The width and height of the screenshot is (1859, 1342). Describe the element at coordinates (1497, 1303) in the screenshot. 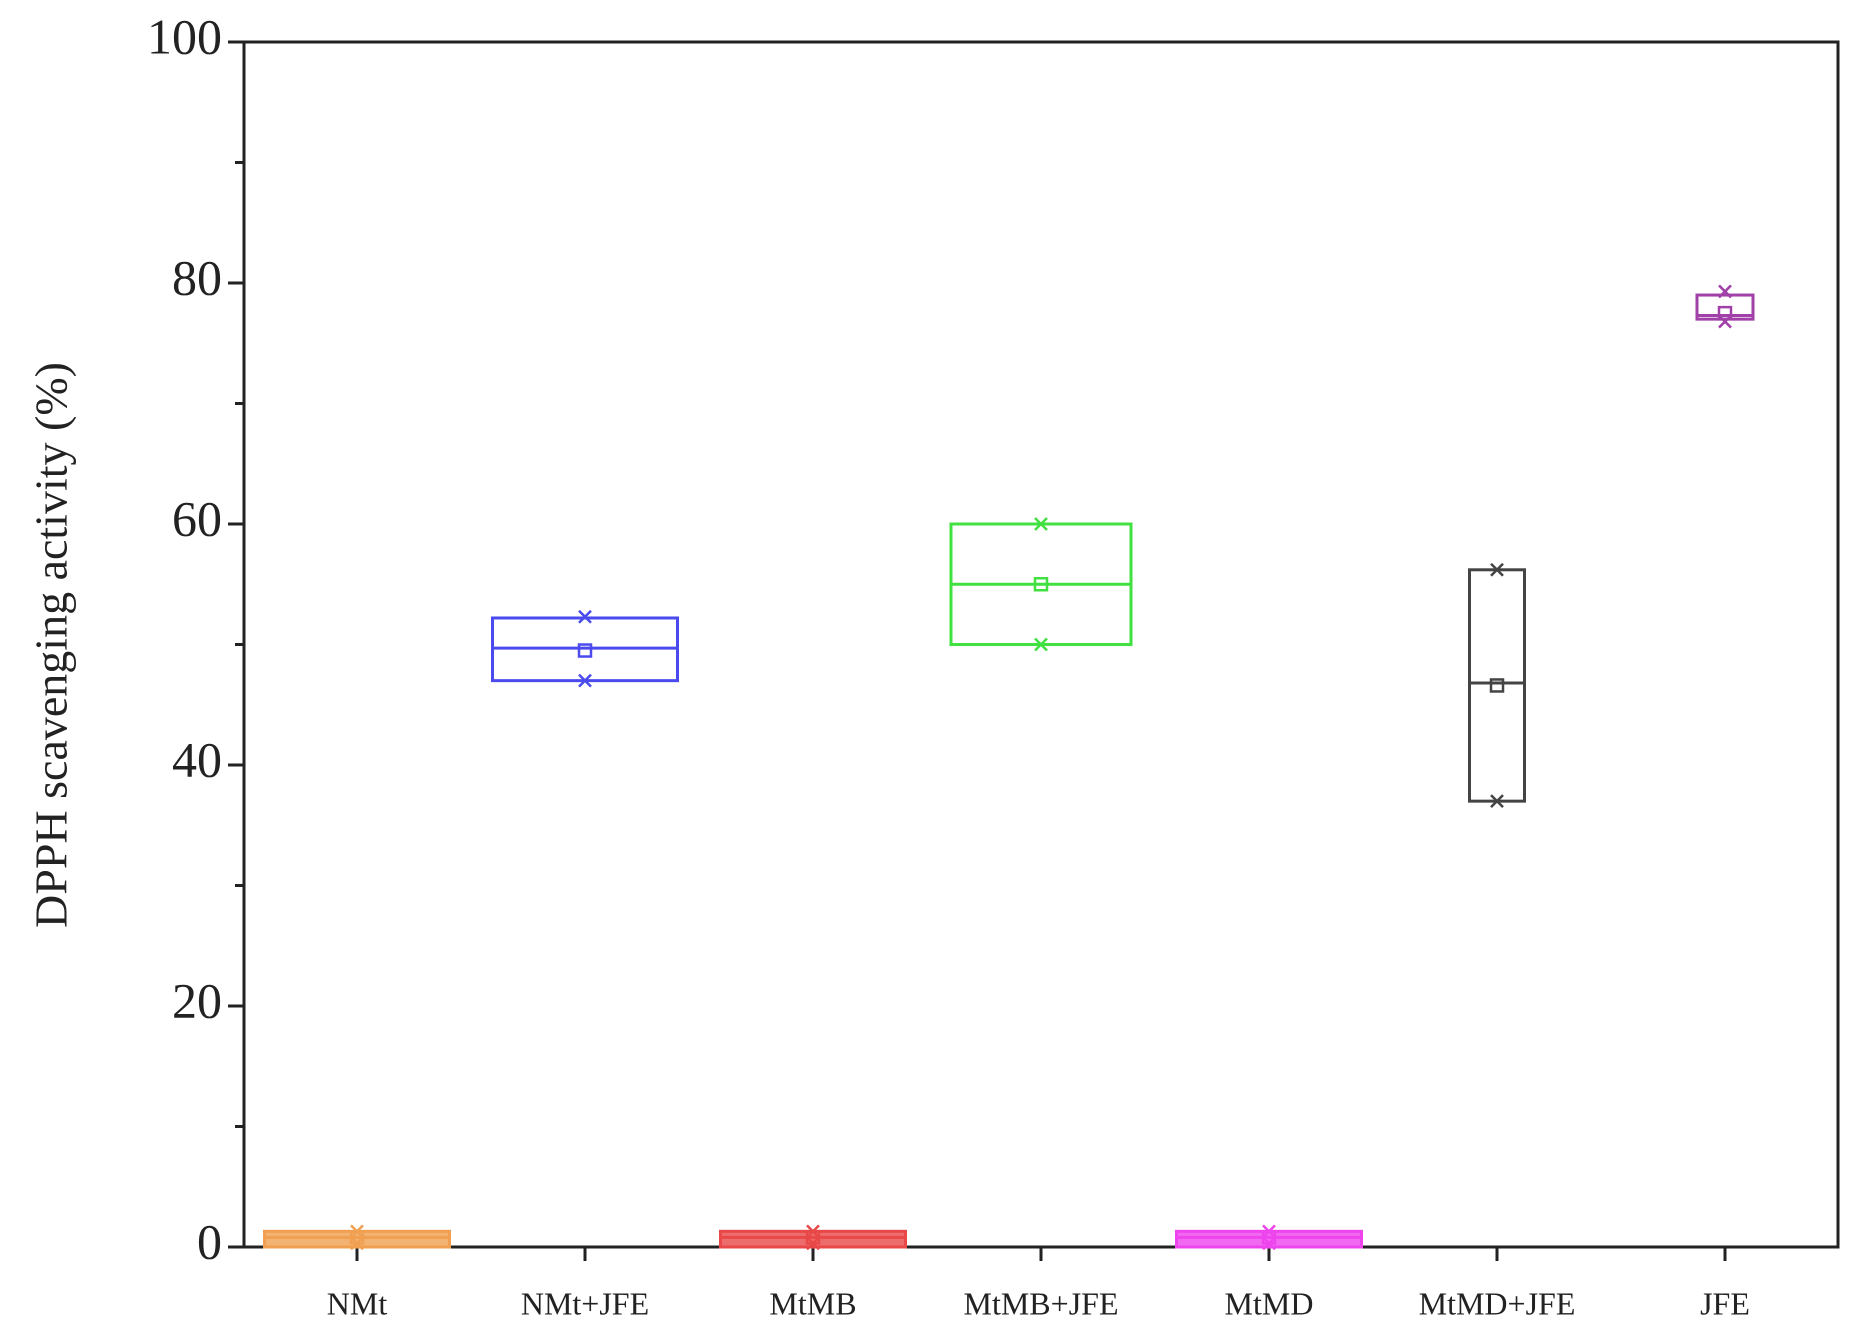

I see `x-tick-label: MtMD+JFE` at that location.